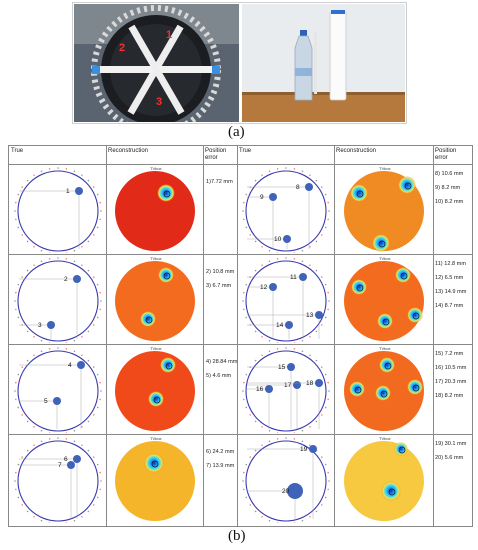 The width and height of the screenshot is (478, 550). I want to click on header-position-error-left: Position error, so click(216, 154).